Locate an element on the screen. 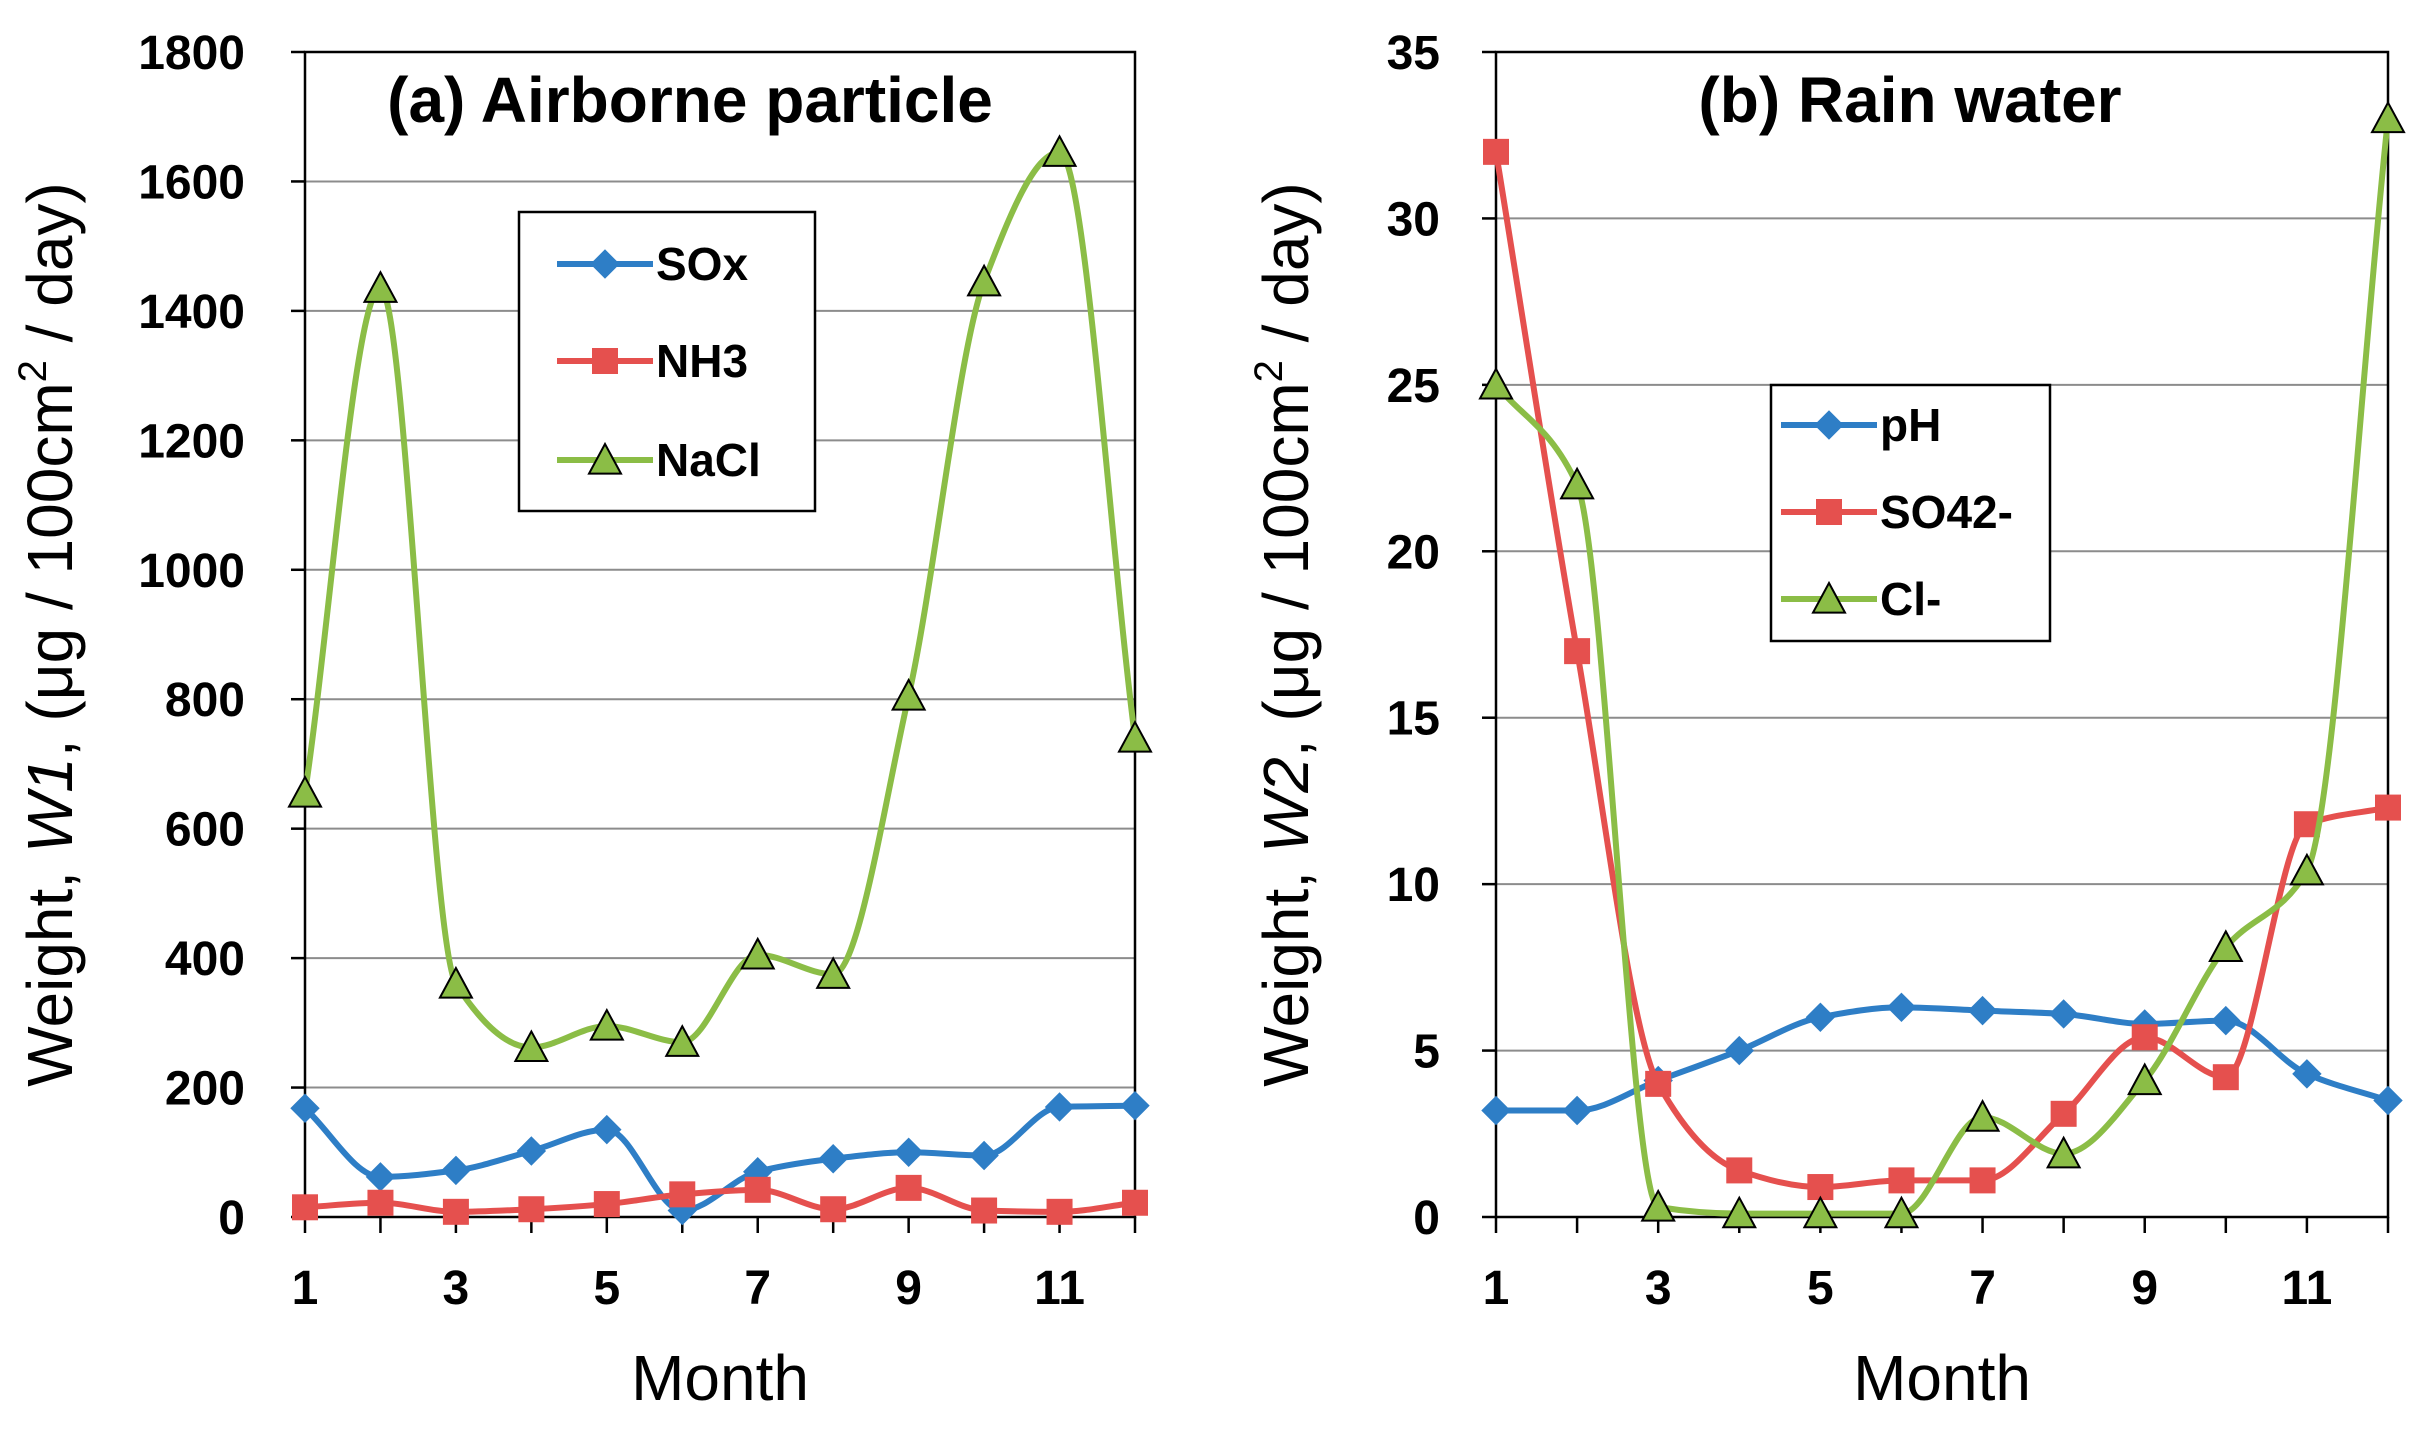 Image resolution: width=2421 pixels, height=1446 pixels. series-ph is located at coordinates (1942, 1059).